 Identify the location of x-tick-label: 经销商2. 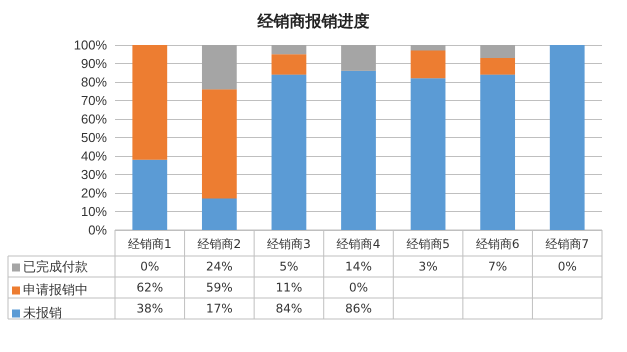
(220, 244).